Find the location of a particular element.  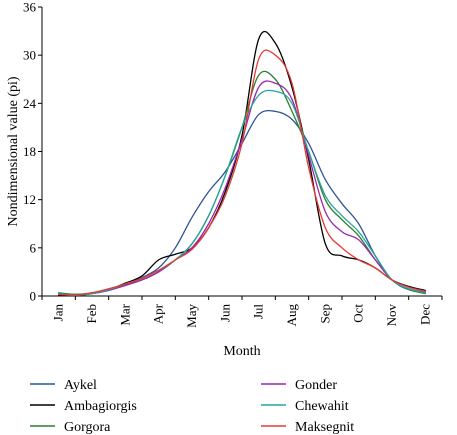

x-axis-title: Month is located at coordinates (241, 351).